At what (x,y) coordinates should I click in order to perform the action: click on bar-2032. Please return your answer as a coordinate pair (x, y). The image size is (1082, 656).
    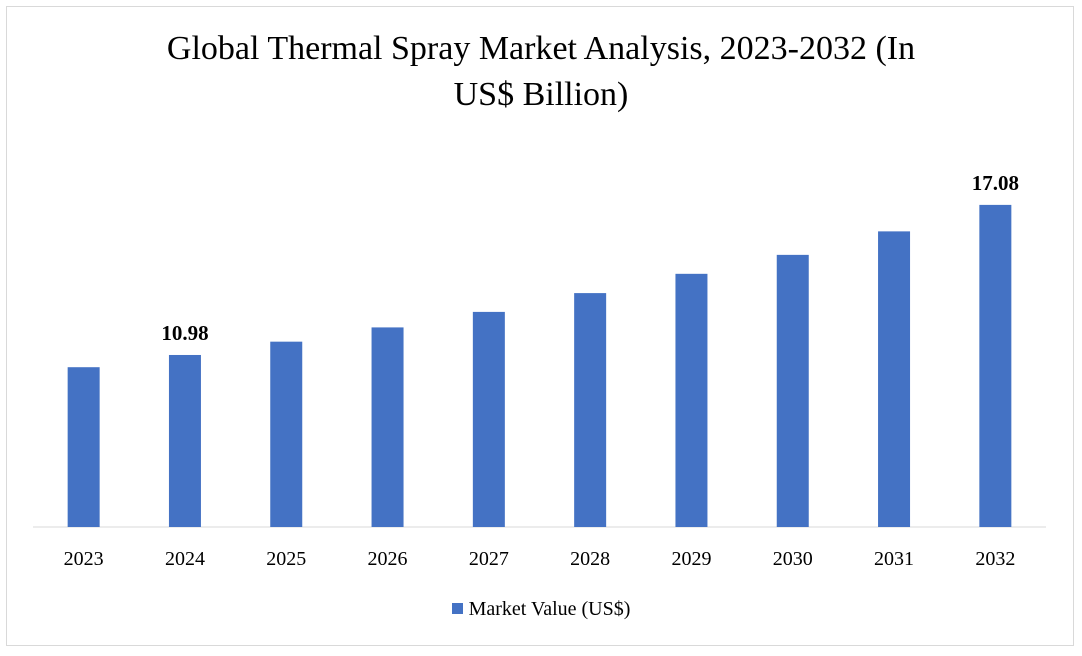
    Looking at the image, I should click on (995, 366).